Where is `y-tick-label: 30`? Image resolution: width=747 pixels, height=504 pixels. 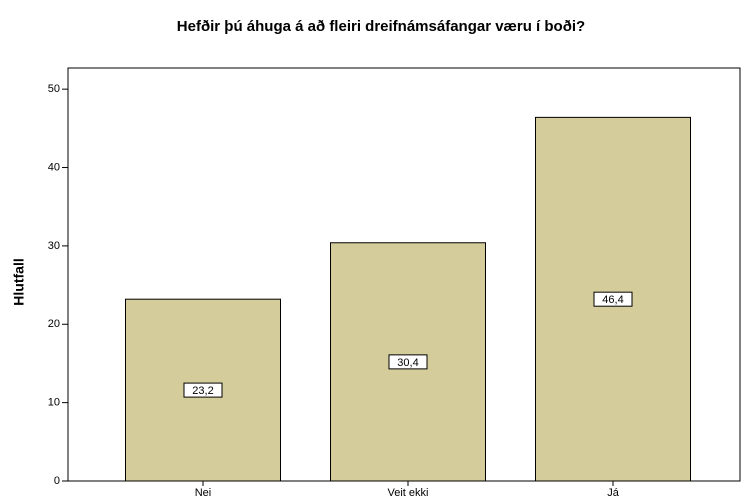 y-tick-label: 30 is located at coordinates (54, 246).